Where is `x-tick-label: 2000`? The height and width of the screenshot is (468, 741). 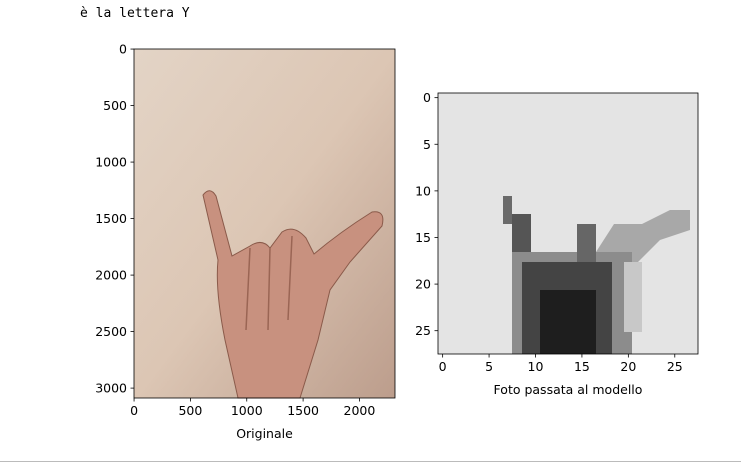 x-tick-label: 2000 is located at coordinates (360, 410).